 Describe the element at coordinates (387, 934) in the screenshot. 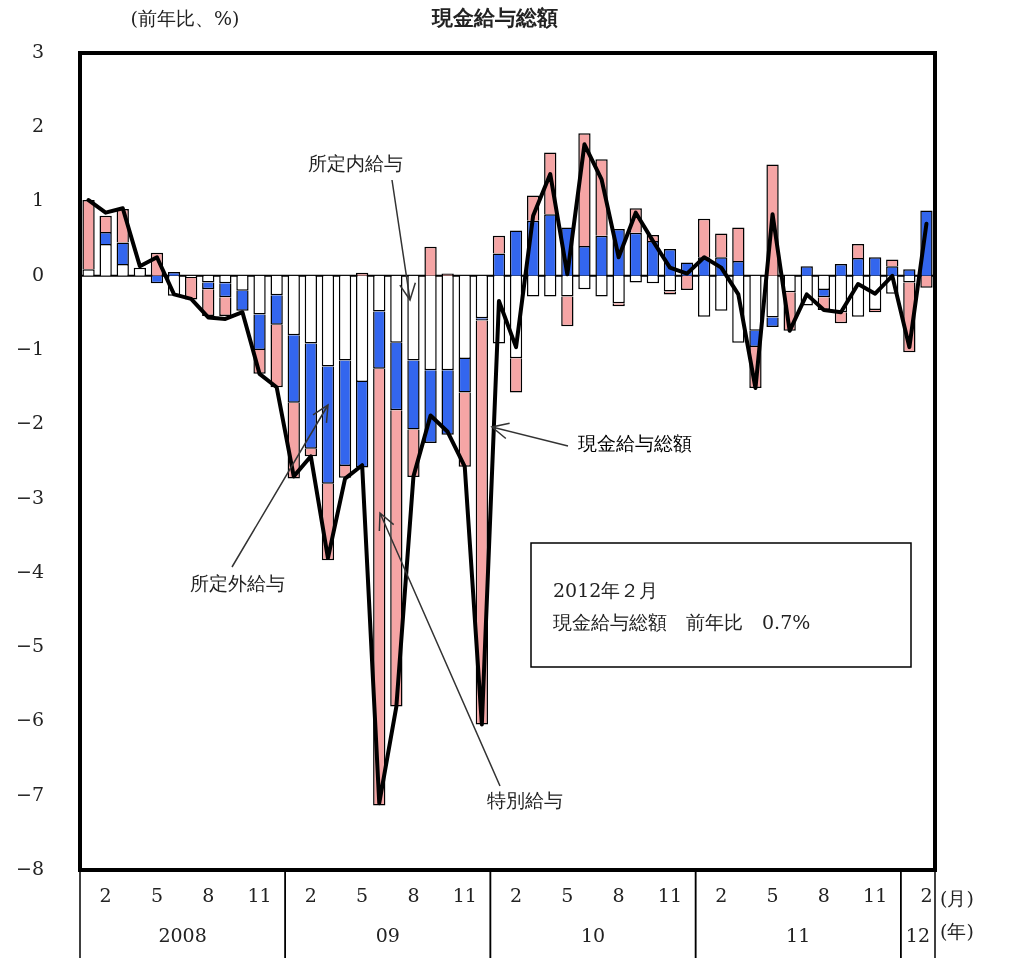

I see `text: 09` at that location.